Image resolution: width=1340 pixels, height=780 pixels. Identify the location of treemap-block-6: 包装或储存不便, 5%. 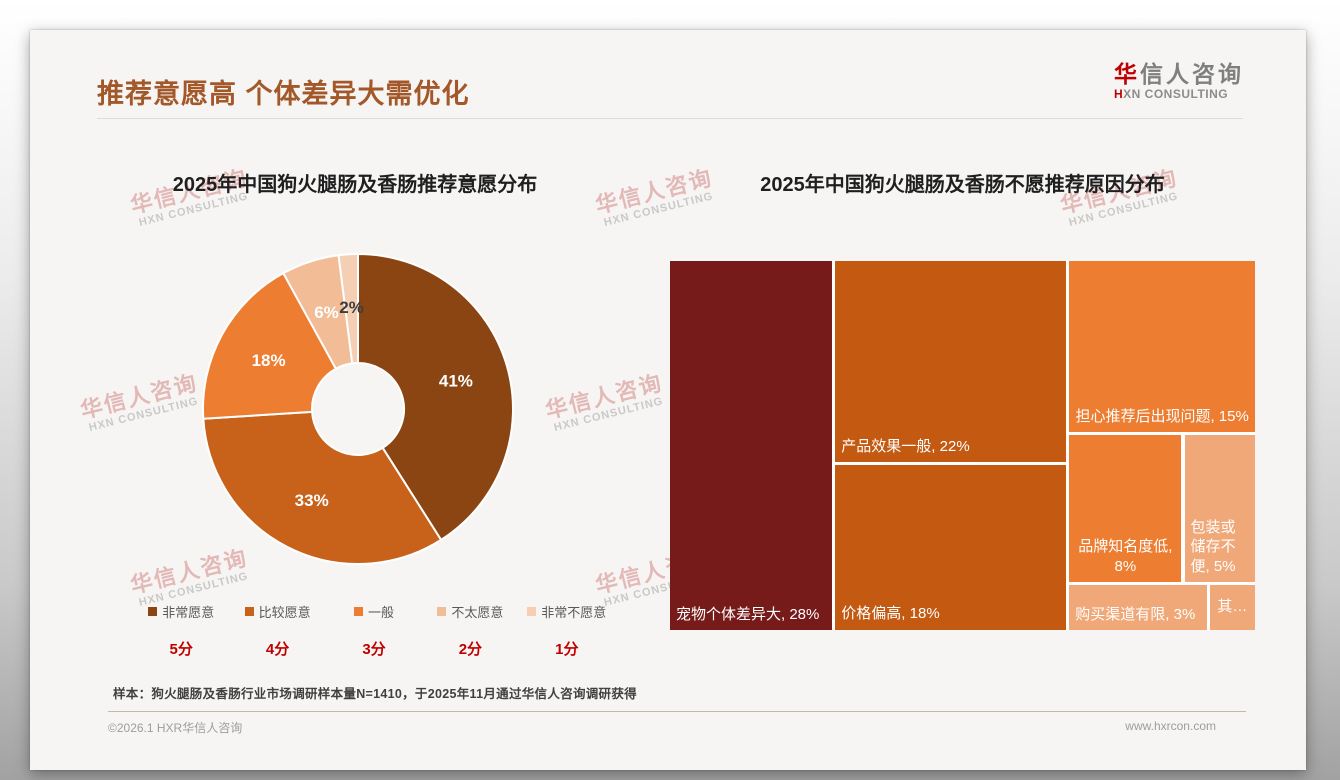
(1219, 509).